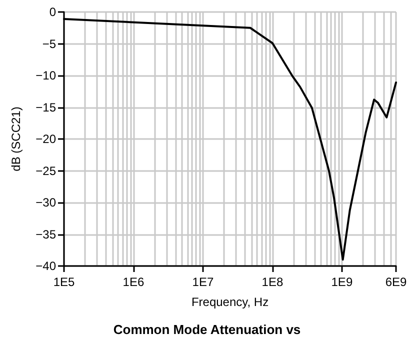 This screenshot has width=414, height=339. I want to click on x-tick-label: 6E9, so click(396, 282).